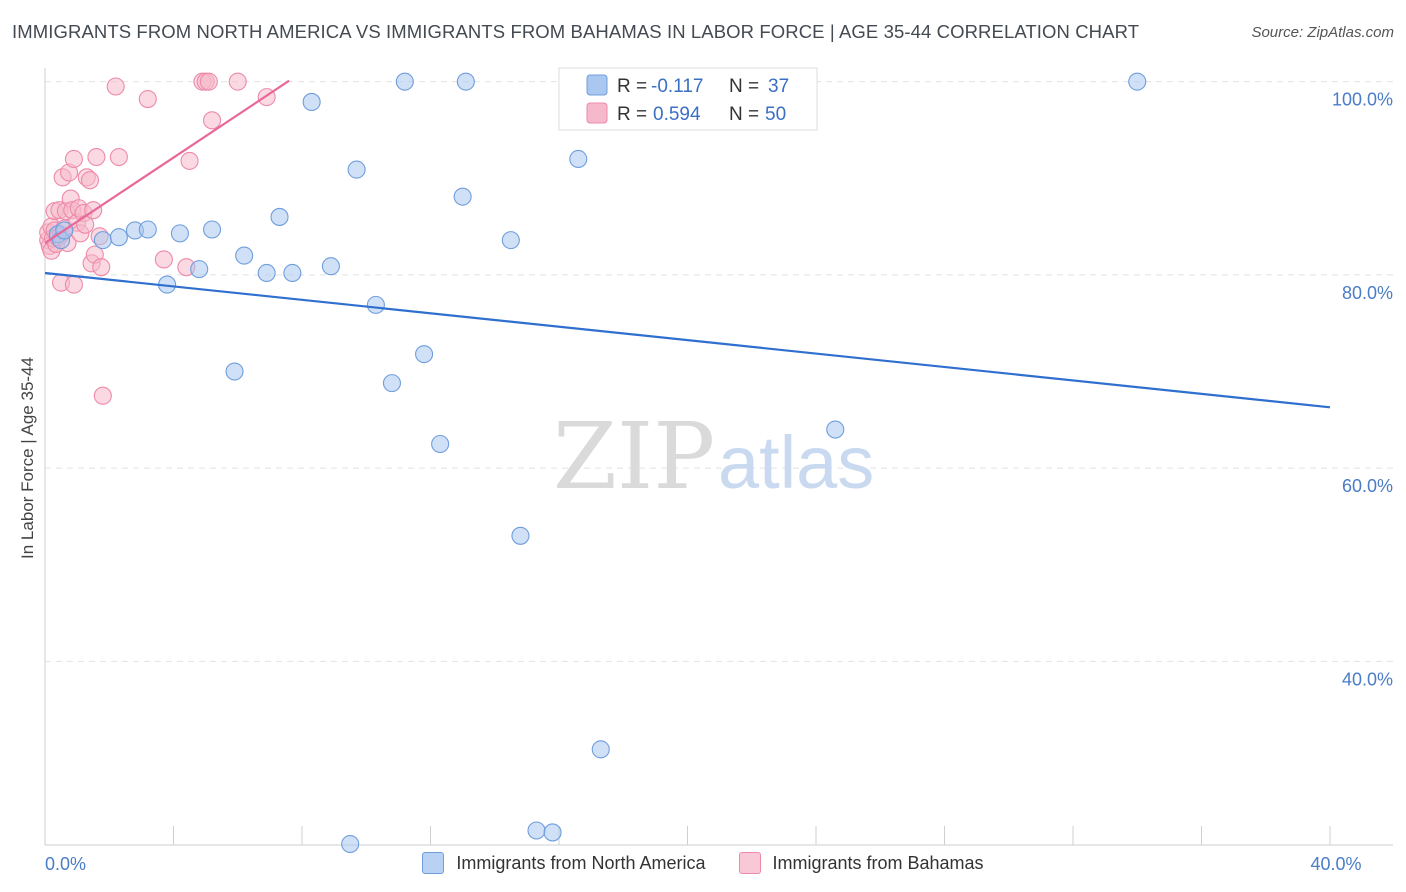  Describe the element at coordinates (597, 113) in the screenshot. I see `legend-swatch-pink` at that location.